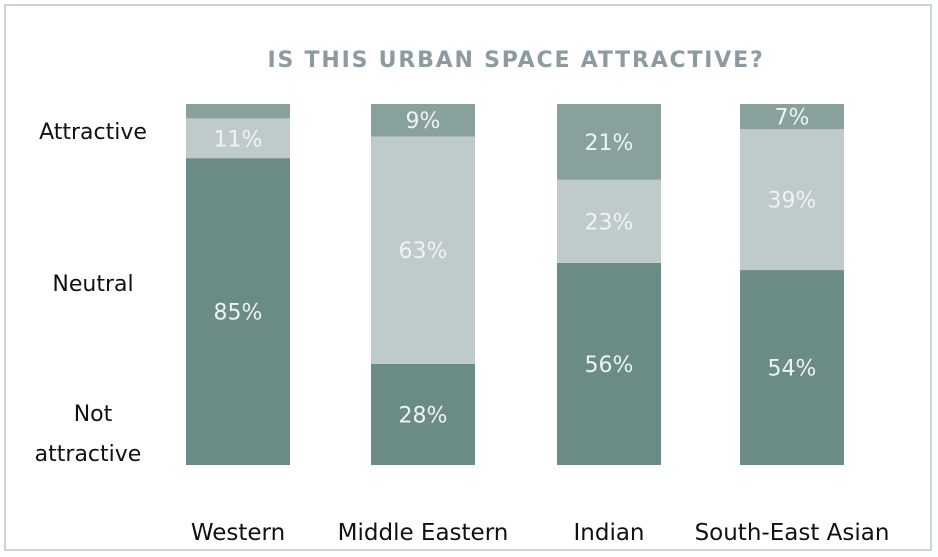  I want to click on y-label-attractive: Attractive, so click(93, 132).